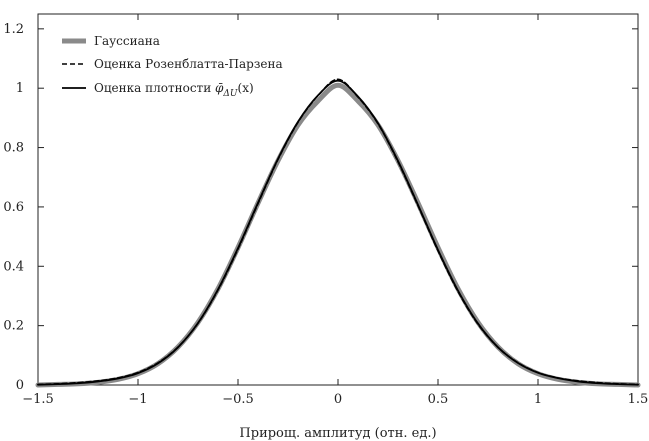  I want to click on x-axis-label: Прирощ. амплитуд (отн. ед.), so click(337, 433).